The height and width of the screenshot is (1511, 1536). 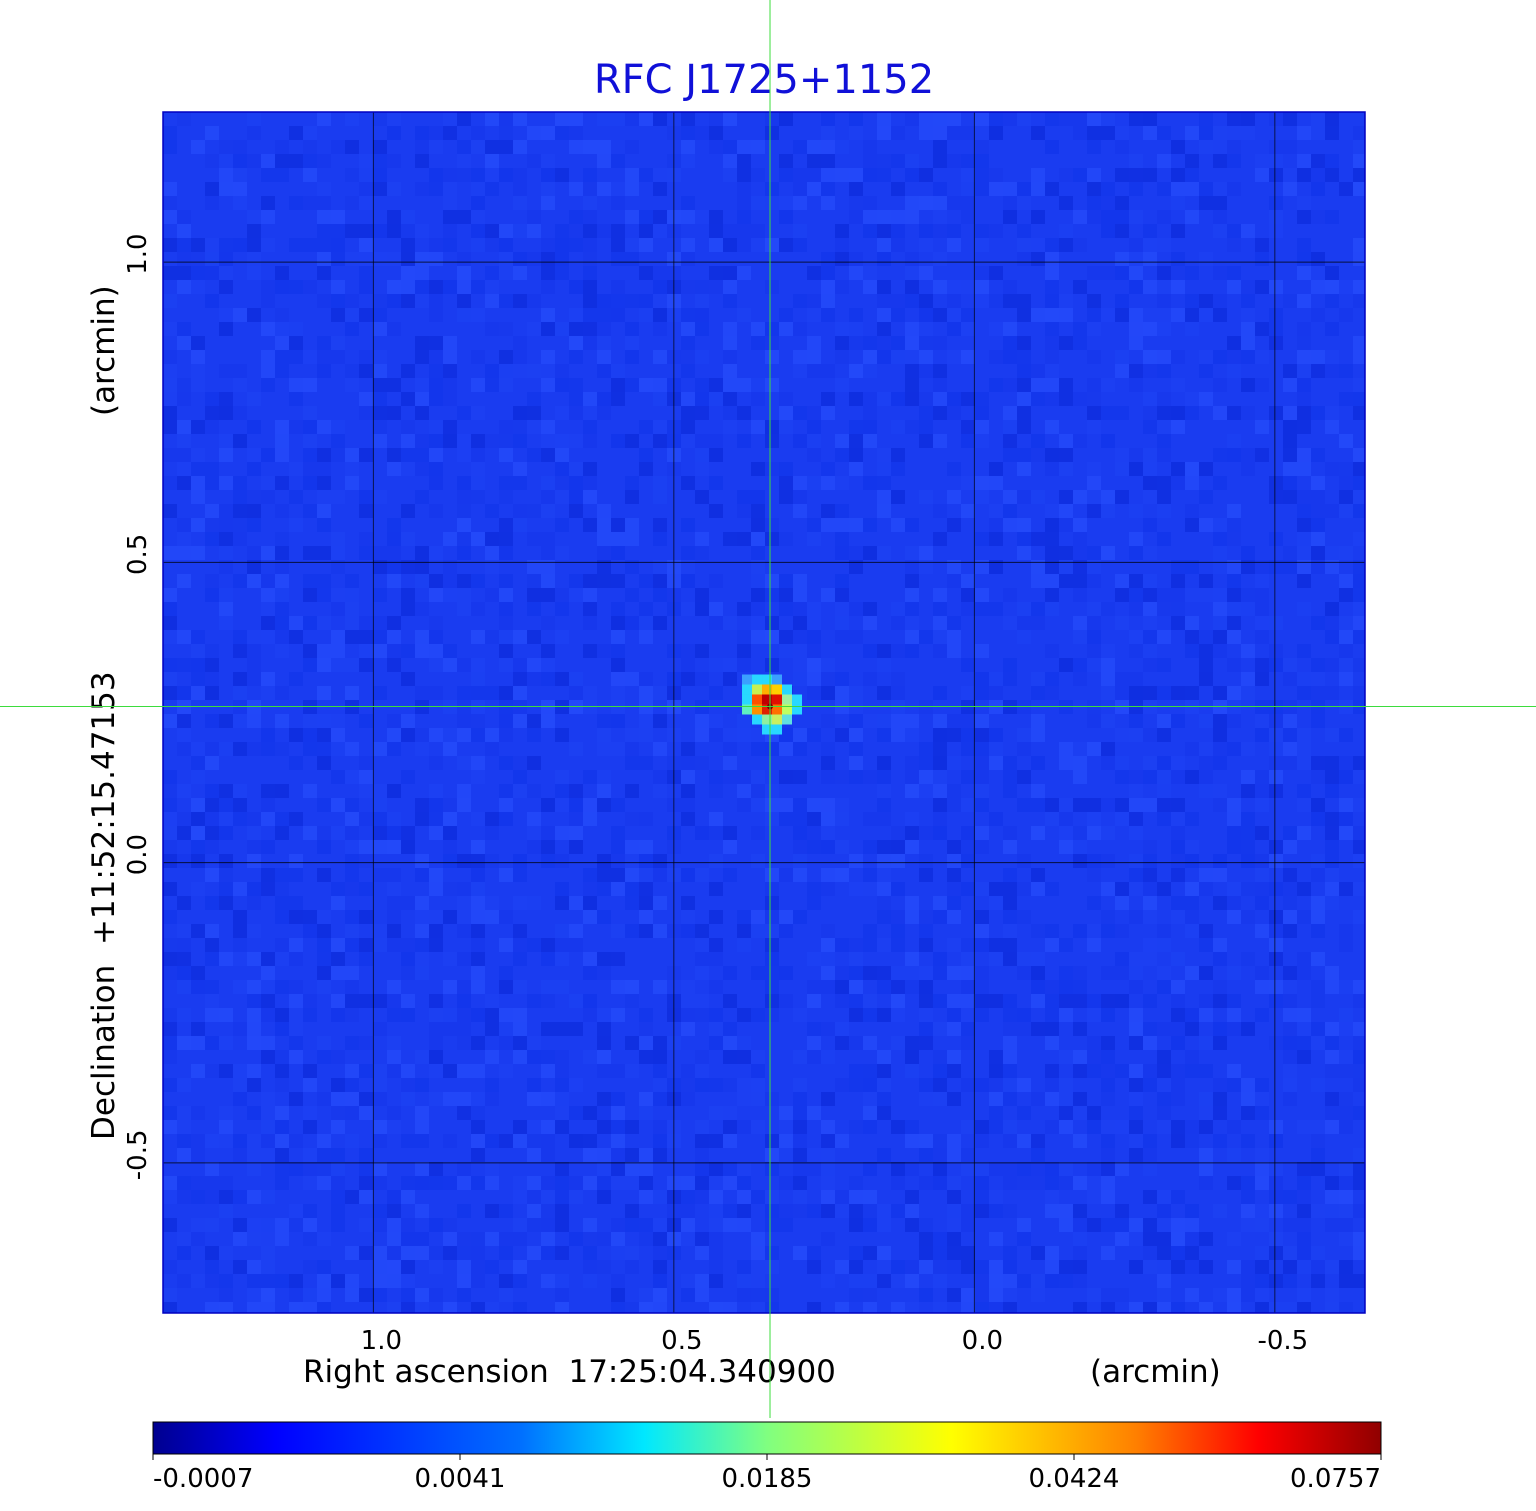 I want to click on x-tick-label: 1.0, so click(x=381, y=1341).